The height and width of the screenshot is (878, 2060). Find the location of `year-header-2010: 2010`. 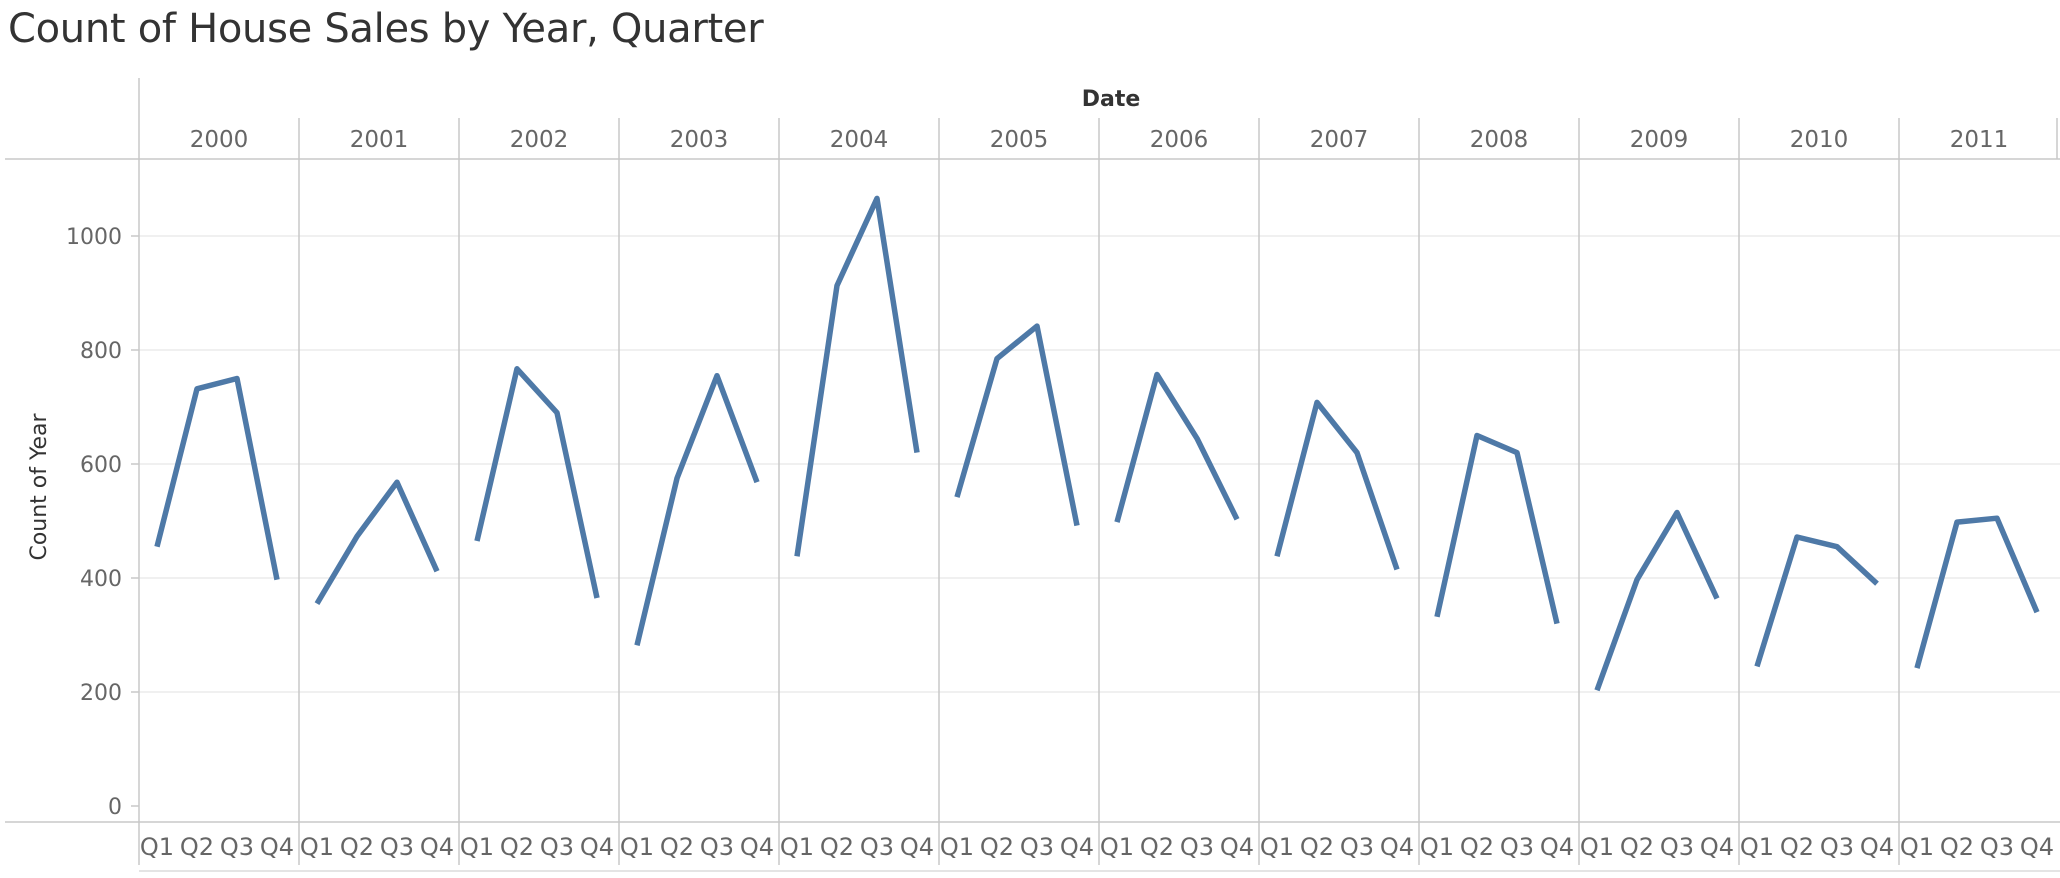

year-header-2010: 2010 is located at coordinates (1819, 140).